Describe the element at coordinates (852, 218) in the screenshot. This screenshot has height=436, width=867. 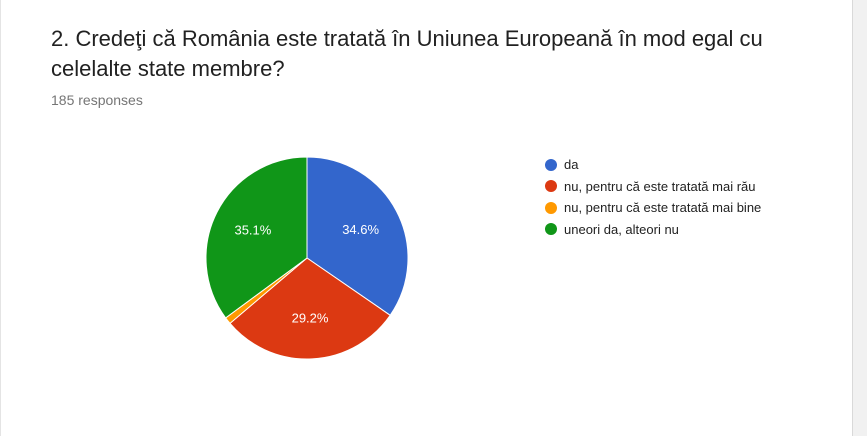
I see `card-right-border` at that location.